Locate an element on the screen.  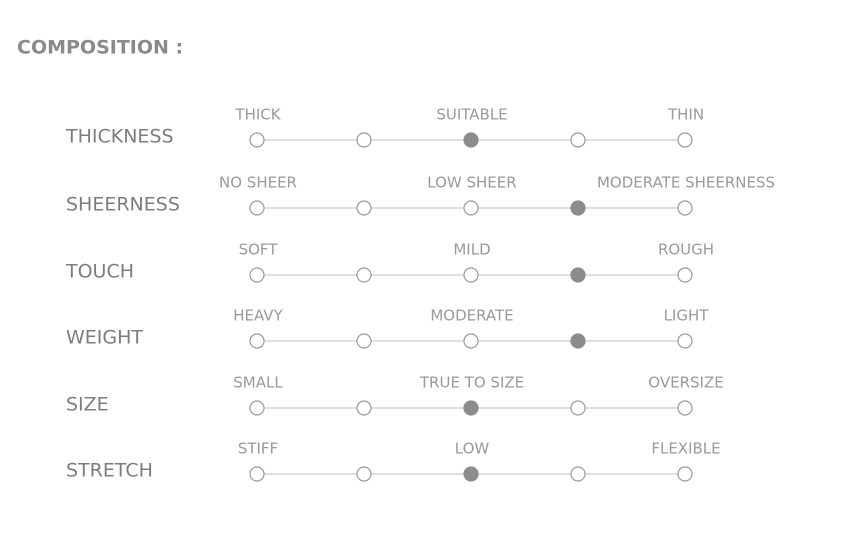
scale-label: MODERATE is located at coordinates (471, 316).